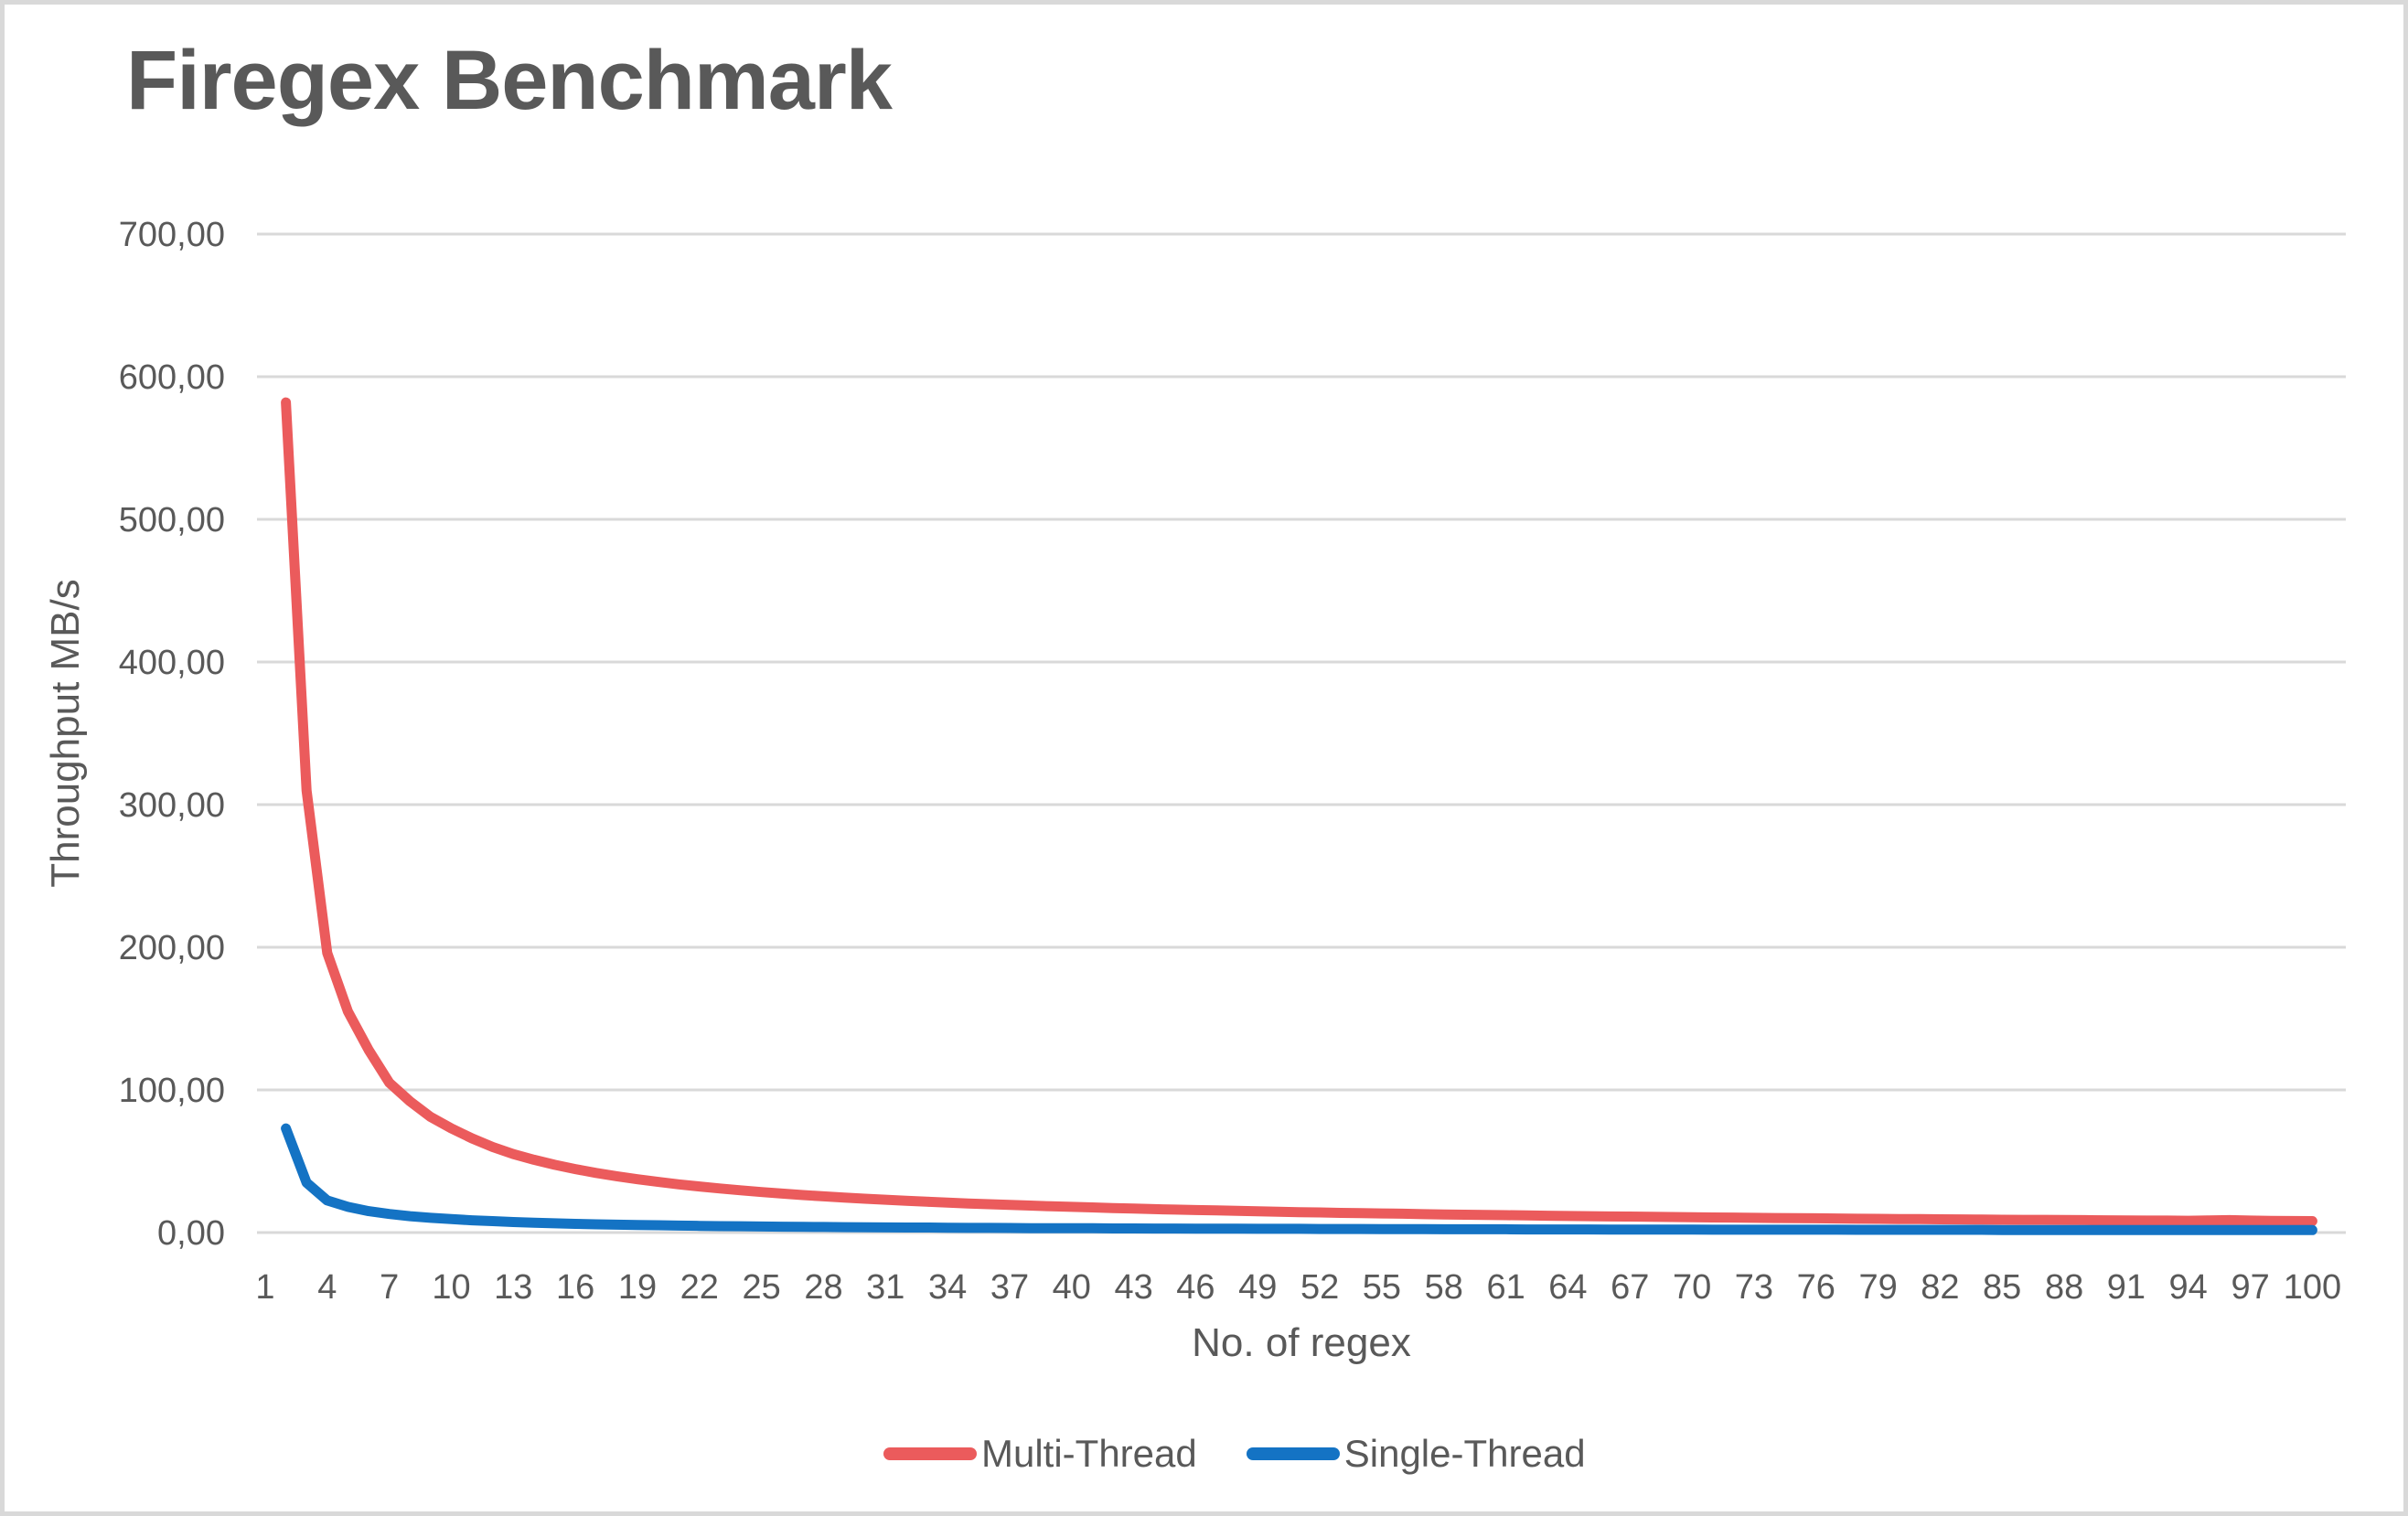 Image resolution: width=2408 pixels, height=1516 pixels. What do you see at coordinates (1234, 1454) in the screenshot?
I see `legend: Multi-Thread Single-Thread` at bounding box center [1234, 1454].